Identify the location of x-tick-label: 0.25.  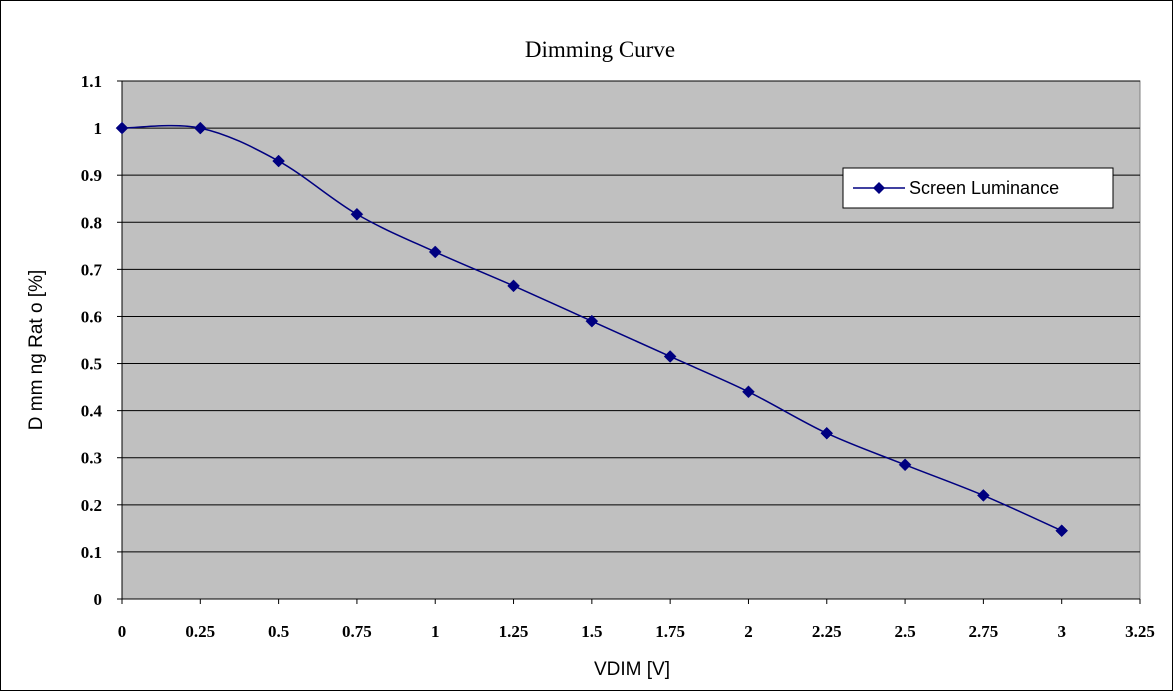
(200, 631).